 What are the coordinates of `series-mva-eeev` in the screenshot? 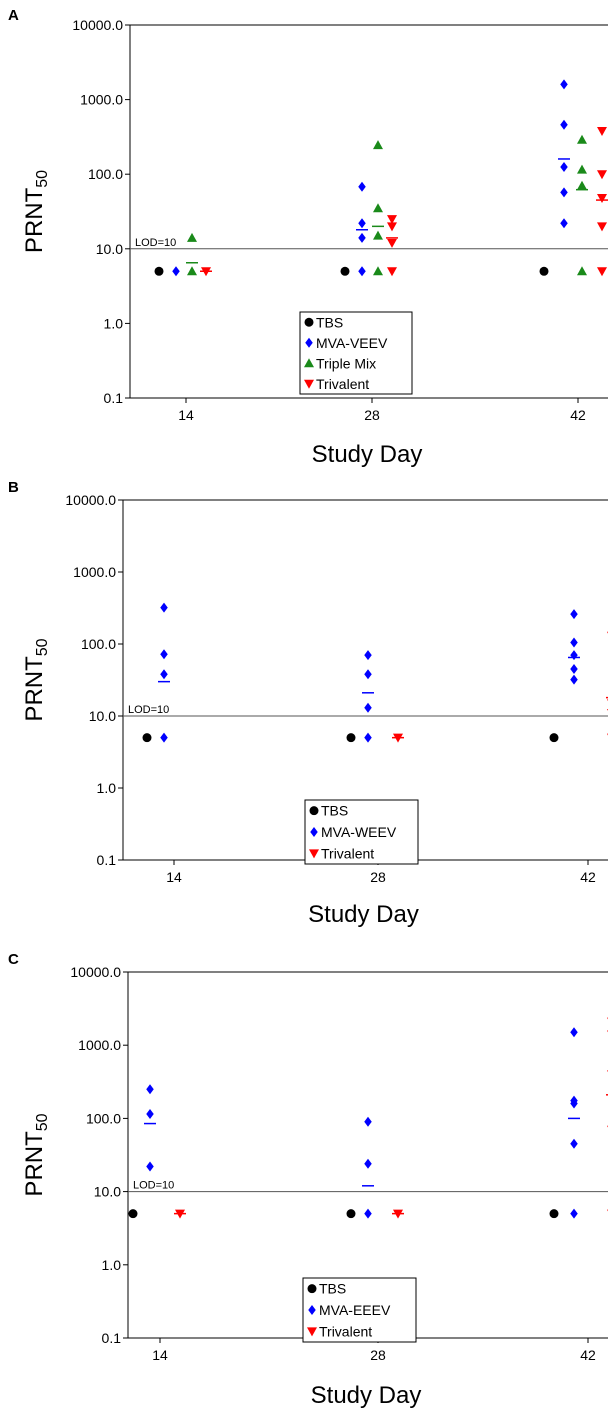 It's located at (362, 1123).